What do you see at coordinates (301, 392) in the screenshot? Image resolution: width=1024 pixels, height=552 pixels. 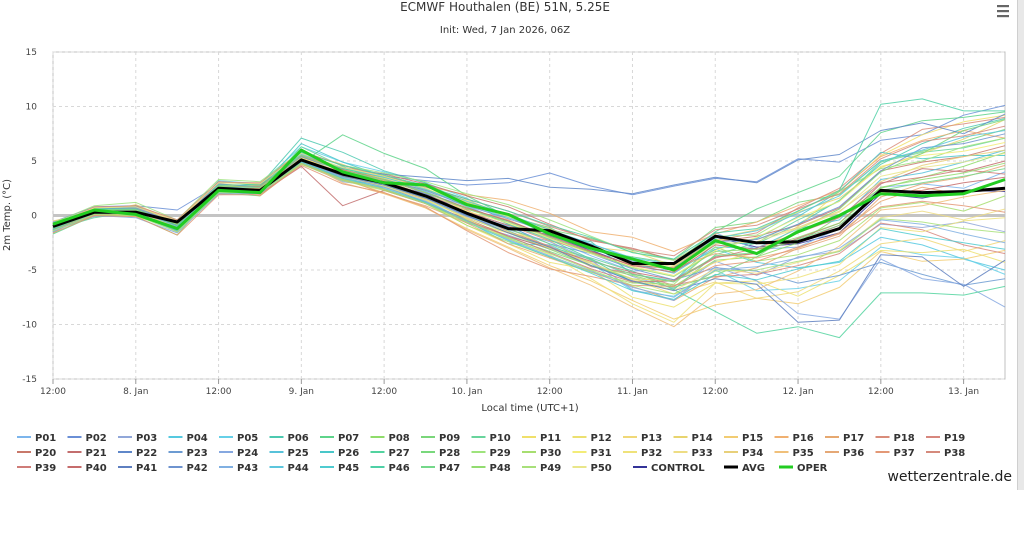 I see `x-tick-label: 9. Jan` at bounding box center [301, 392].